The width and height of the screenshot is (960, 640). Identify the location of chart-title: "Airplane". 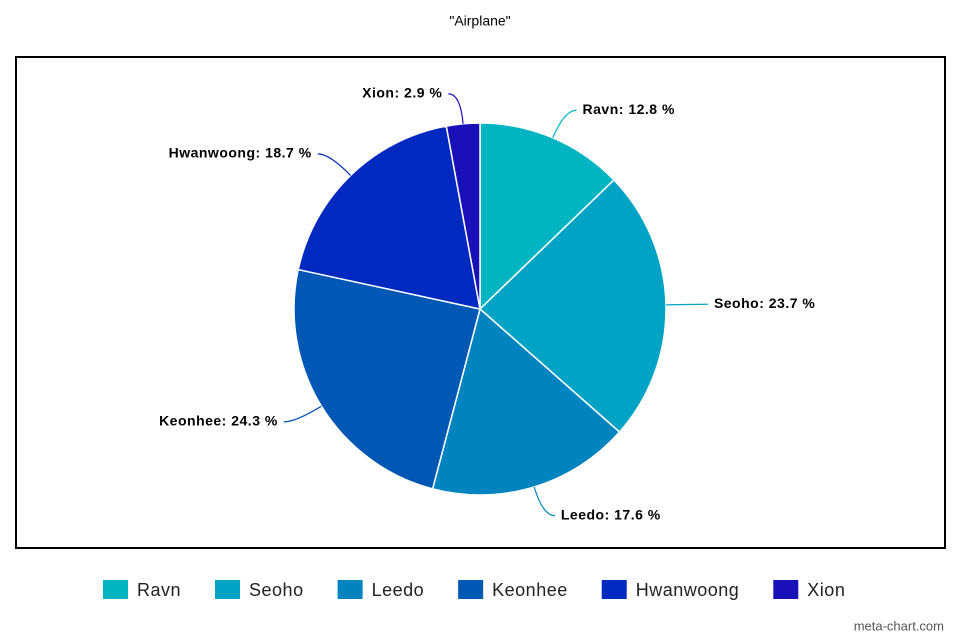
(479, 21).